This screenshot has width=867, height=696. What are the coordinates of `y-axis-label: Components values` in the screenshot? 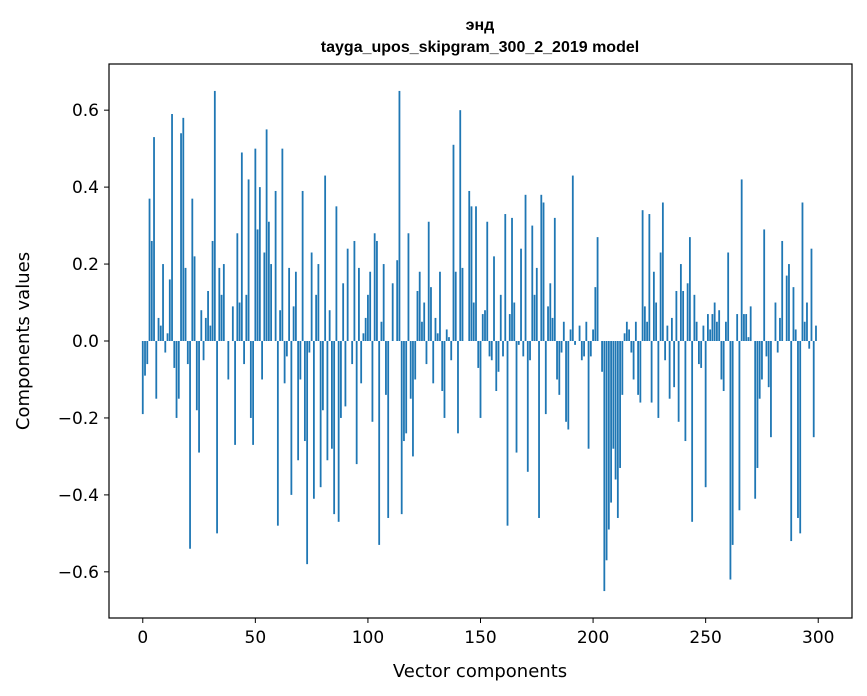 It's located at (23, 341).